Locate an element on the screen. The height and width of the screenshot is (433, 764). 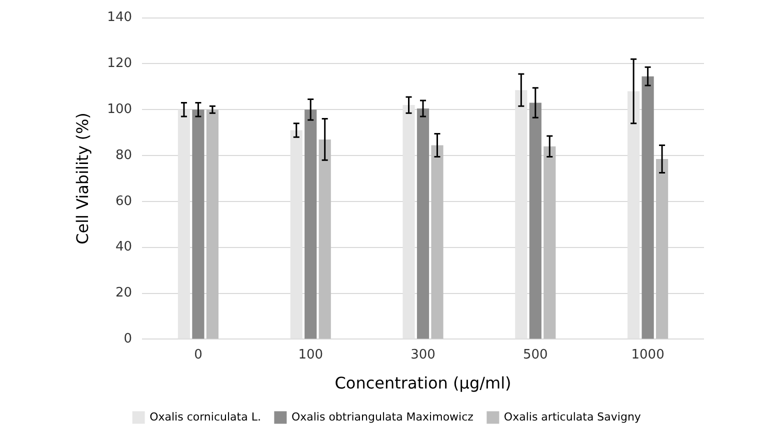
y-tick-label: 140 is located at coordinates (119, 18).